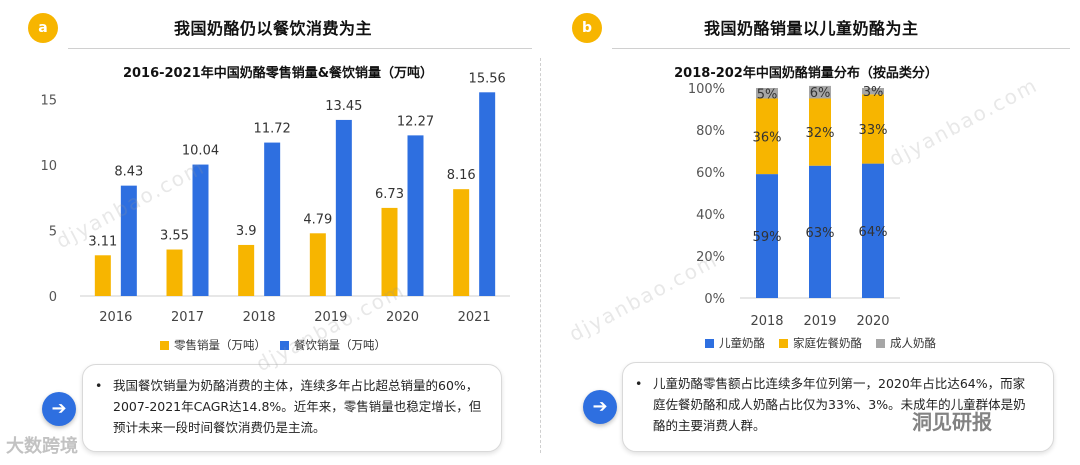 The height and width of the screenshot is (465, 1080). Describe the element at coordinates (709, 343) in the screenshot. I see `legend-swatch-children` at that location.